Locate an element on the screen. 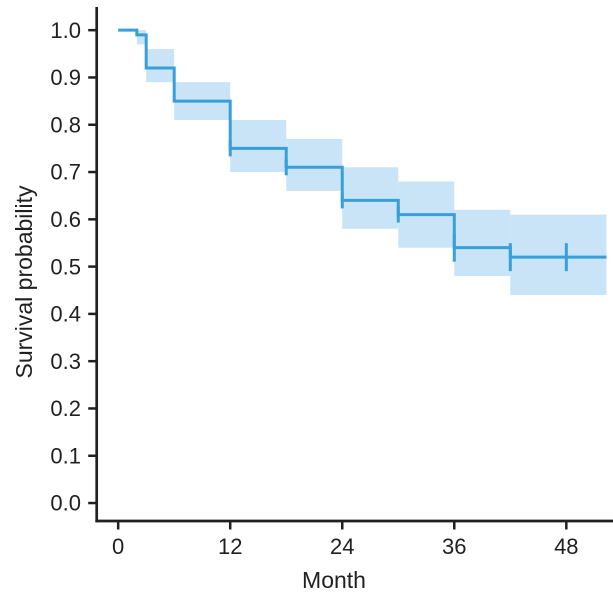 The height and width of the screenshot is (598, 613). y-tick-label: 0.6 is located at coordinates (65, 219).